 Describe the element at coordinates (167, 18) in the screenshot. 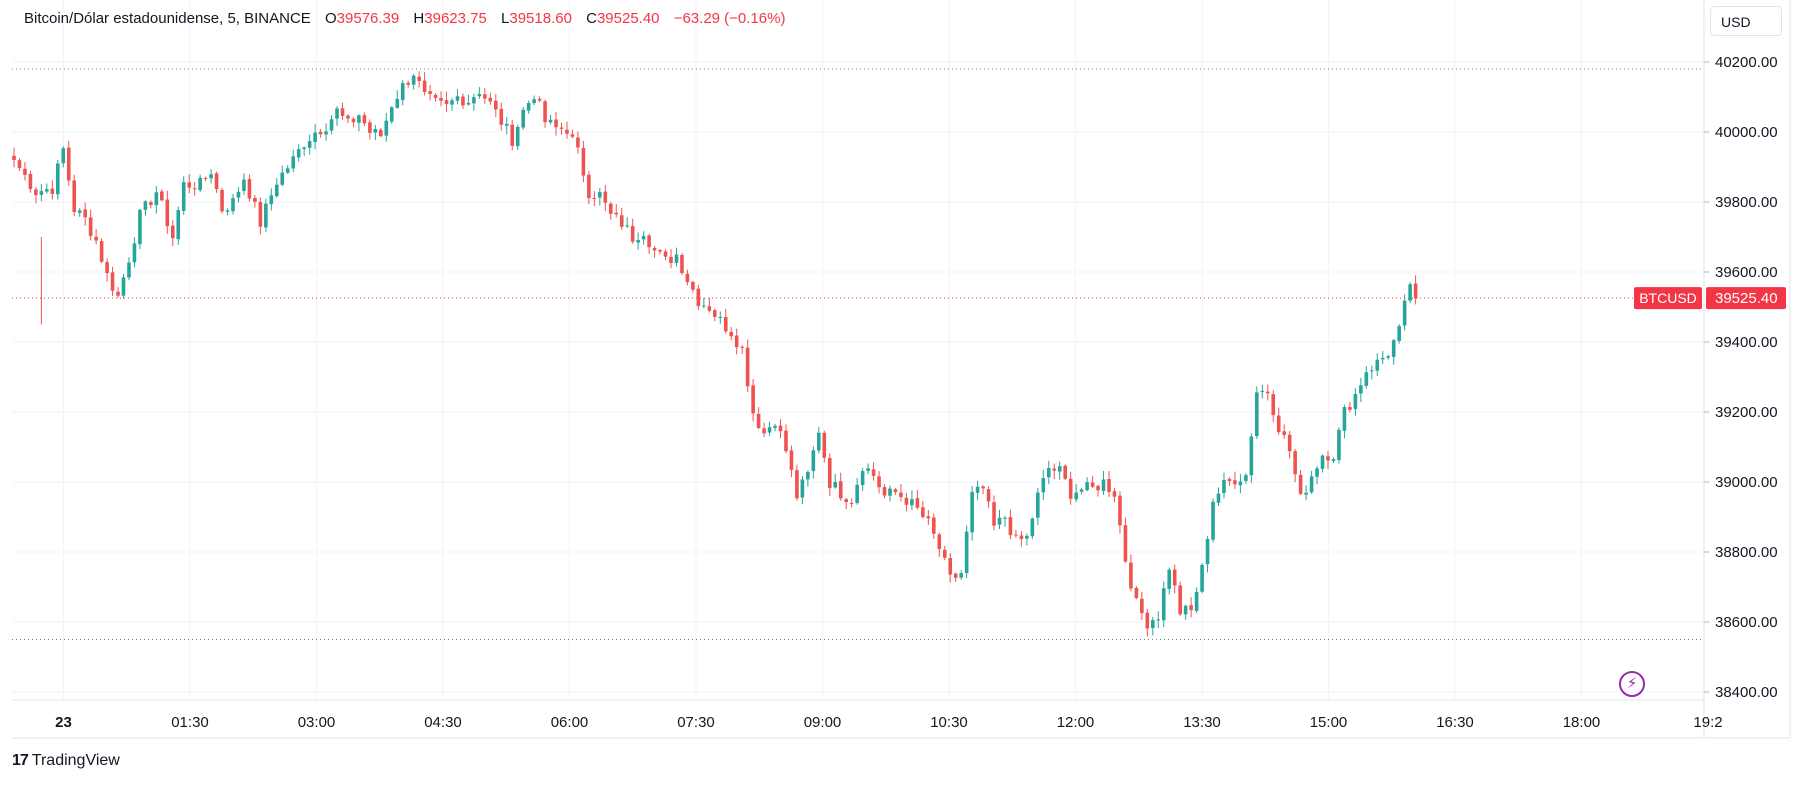

I see `symbol-title: Bitcoin/Dólar estadounidense, 5, BINANCE` at that location.